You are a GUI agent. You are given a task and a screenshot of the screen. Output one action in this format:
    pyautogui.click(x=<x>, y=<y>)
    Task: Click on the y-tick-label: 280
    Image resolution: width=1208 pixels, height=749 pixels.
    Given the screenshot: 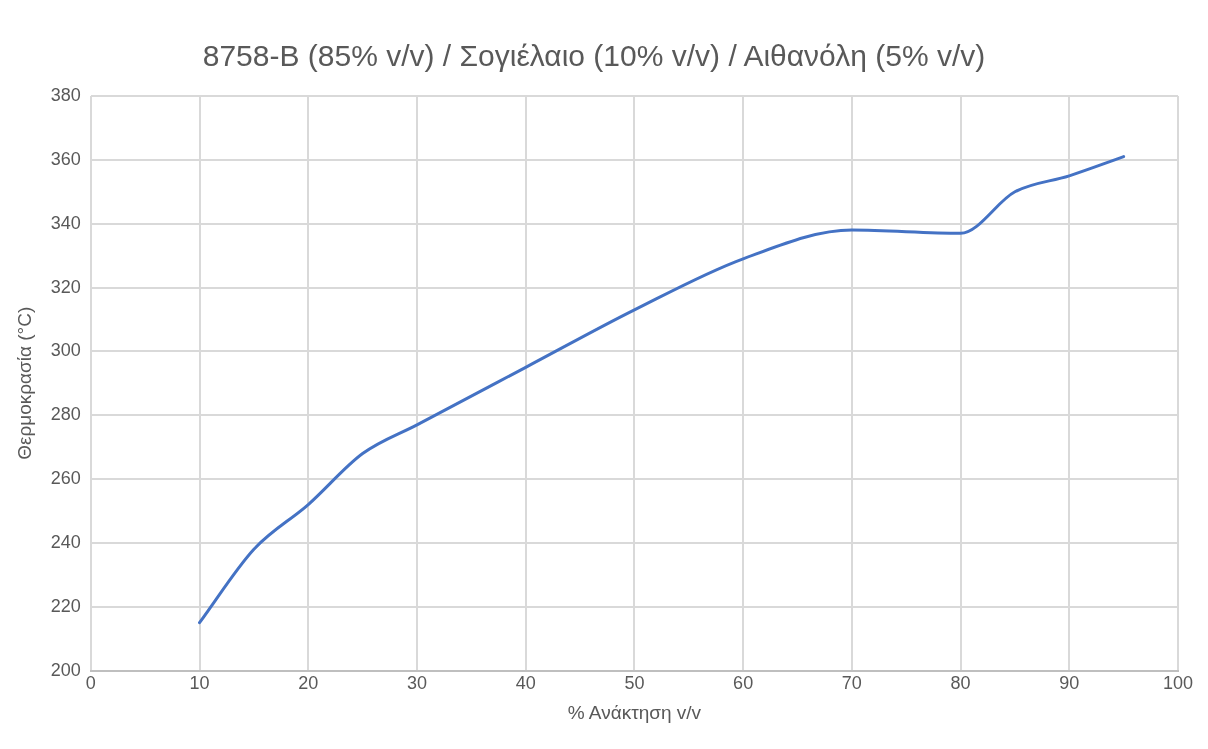 What is the action you would take?
    pyautogui.click(x=65, y=414)
    